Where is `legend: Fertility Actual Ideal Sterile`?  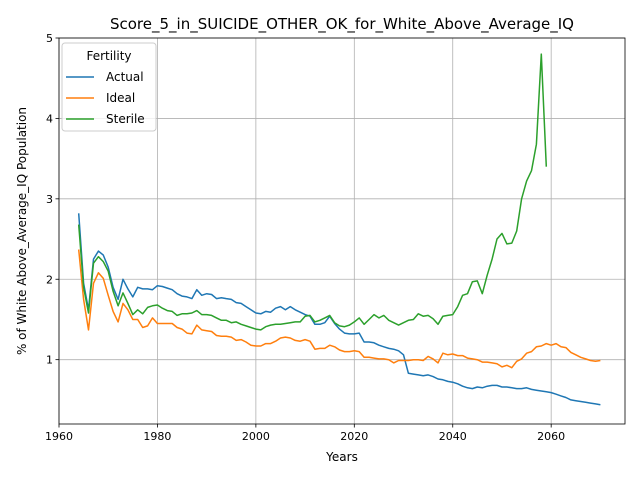 legend: Fertility Actual Ideal Sterile is located at coordinates (109, 87).